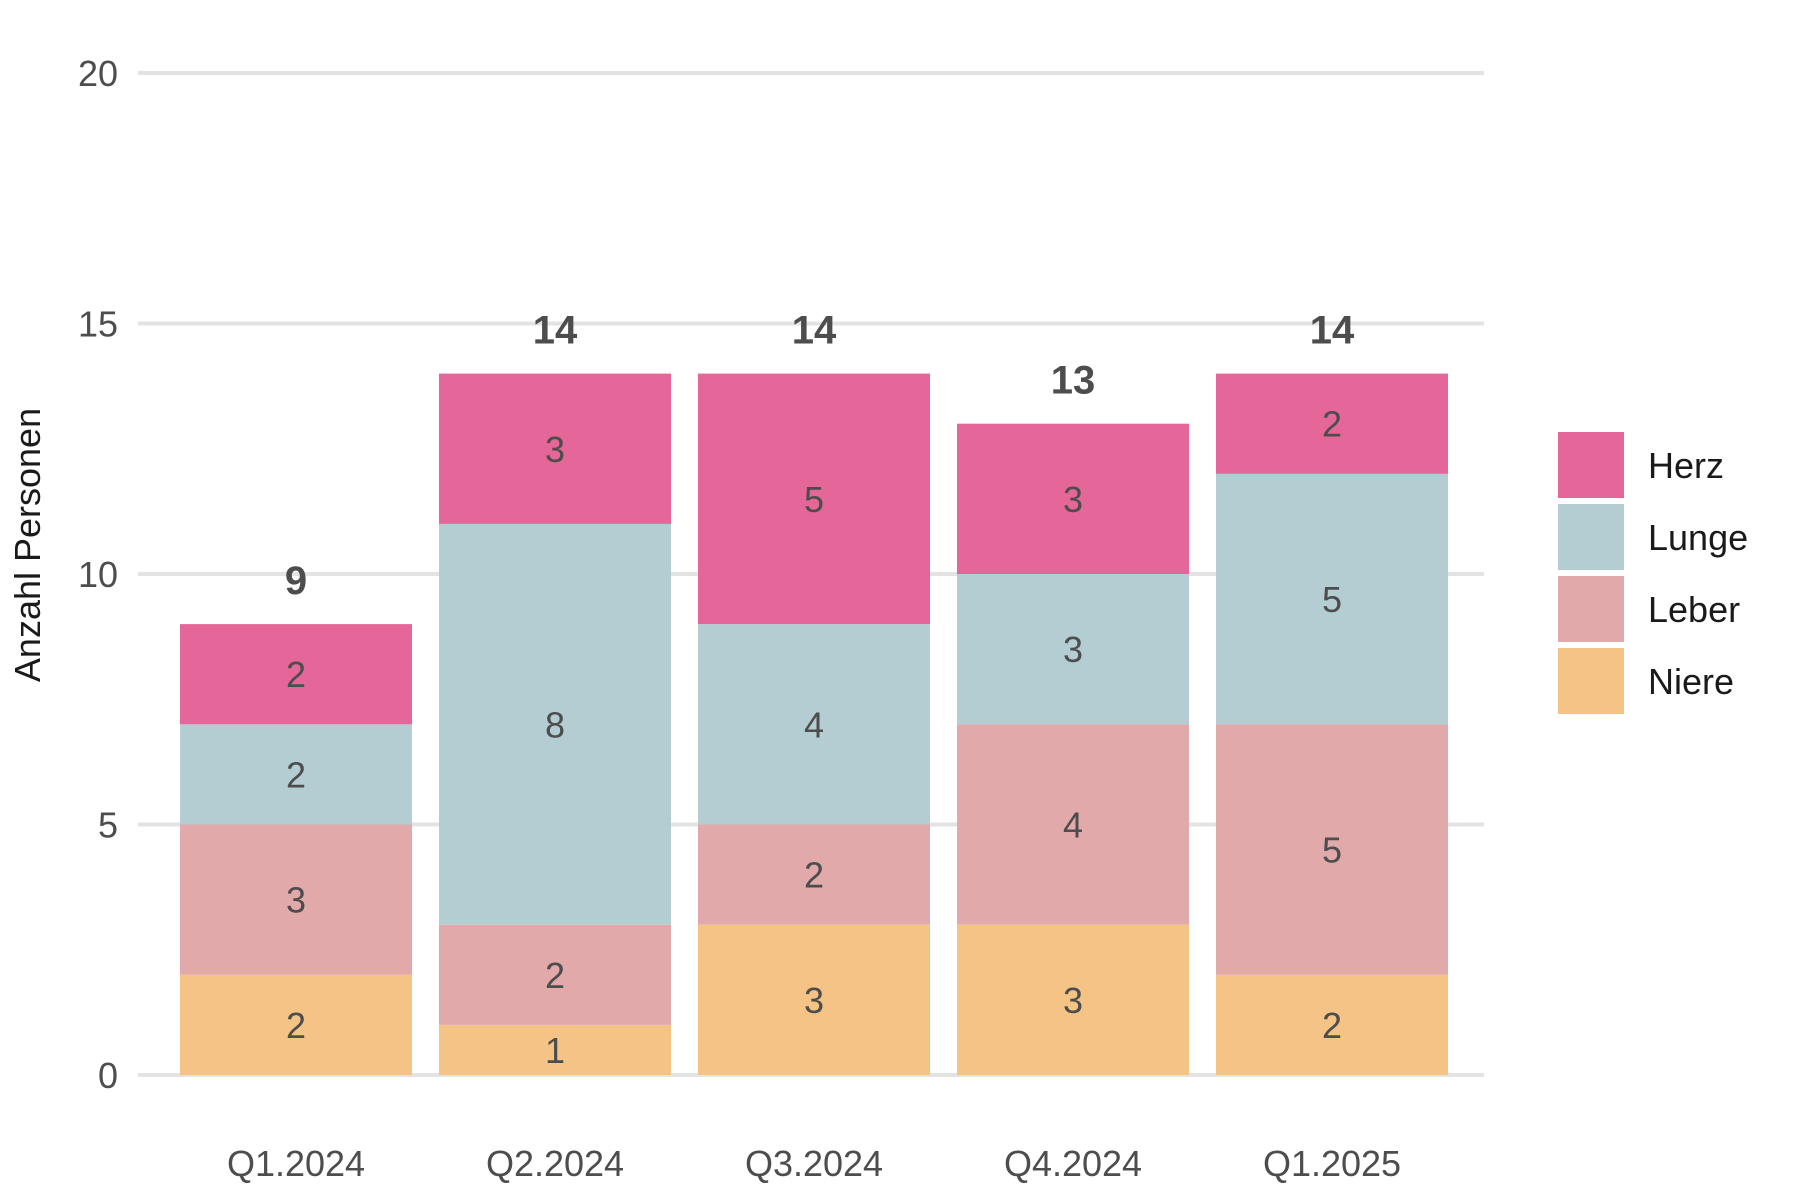 The image size is (1800, 1200). I want to click on y-axis-ticks: 0 5 10 15 20, so click(98, 574).